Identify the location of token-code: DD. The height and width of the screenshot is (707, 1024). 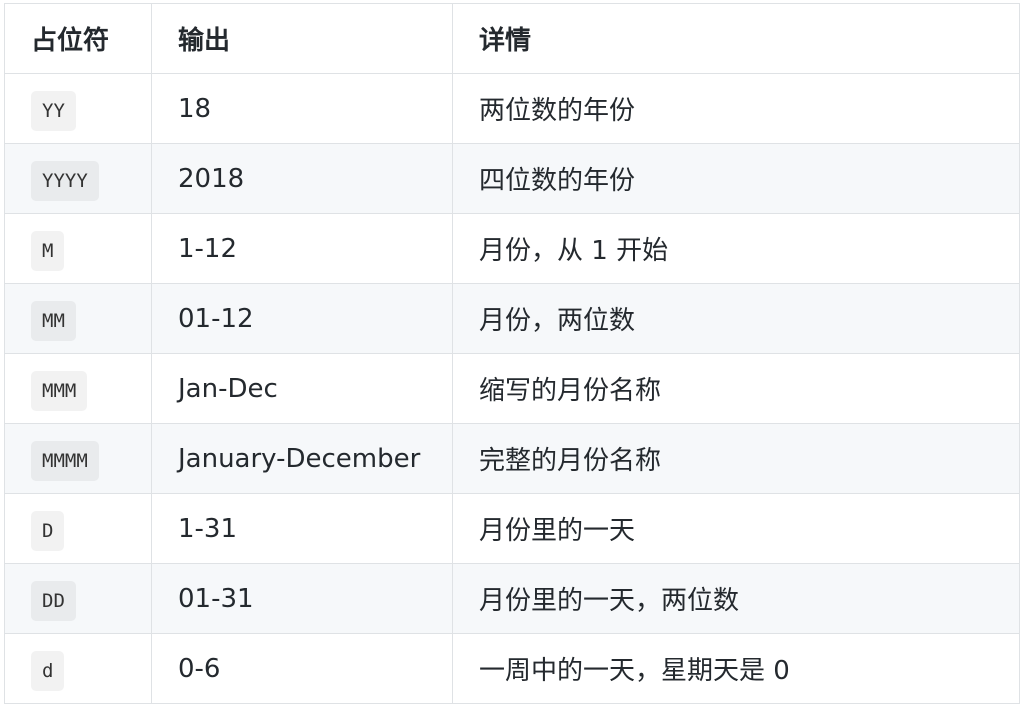
(53, 600).